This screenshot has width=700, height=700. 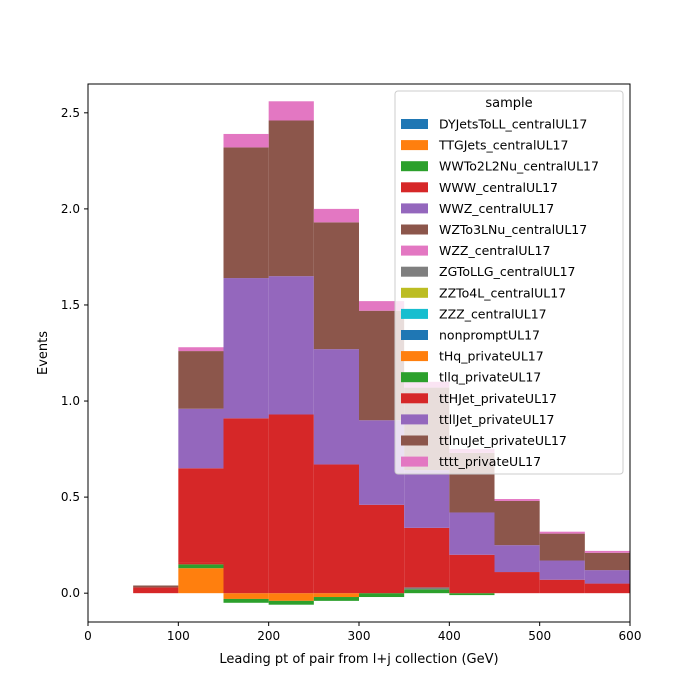 What do you see at coordinates (70, 113) in the screenshot?
I see `y-tick-label: 2.5` at bounding box center [70, 113].